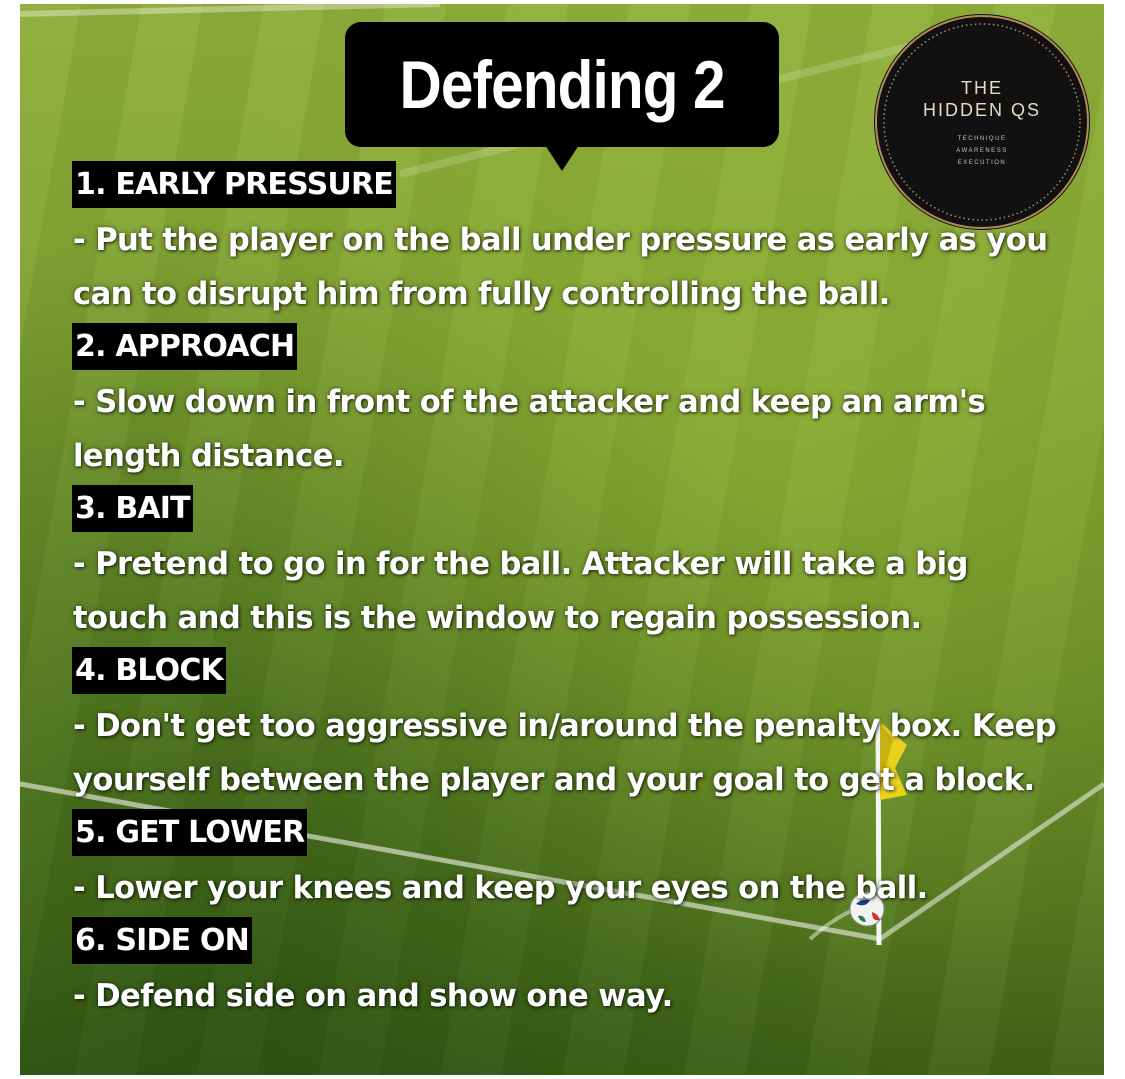 The width and height of the screenshot is (1125, 1079). What do you see at coordinates (190, 832) in the screenshot?
I see `section-heading-get-lower: 5. GET LOWER` at bounding box center [190, 832].